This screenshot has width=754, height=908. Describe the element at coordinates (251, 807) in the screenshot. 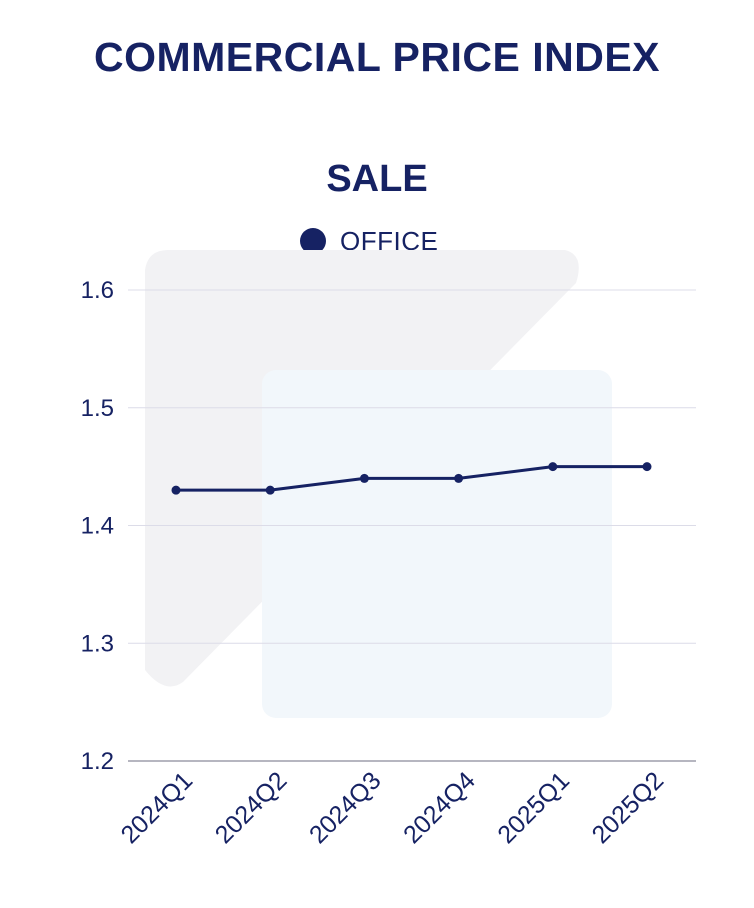

I see `x-tick-label: 2024Q2` at that location.